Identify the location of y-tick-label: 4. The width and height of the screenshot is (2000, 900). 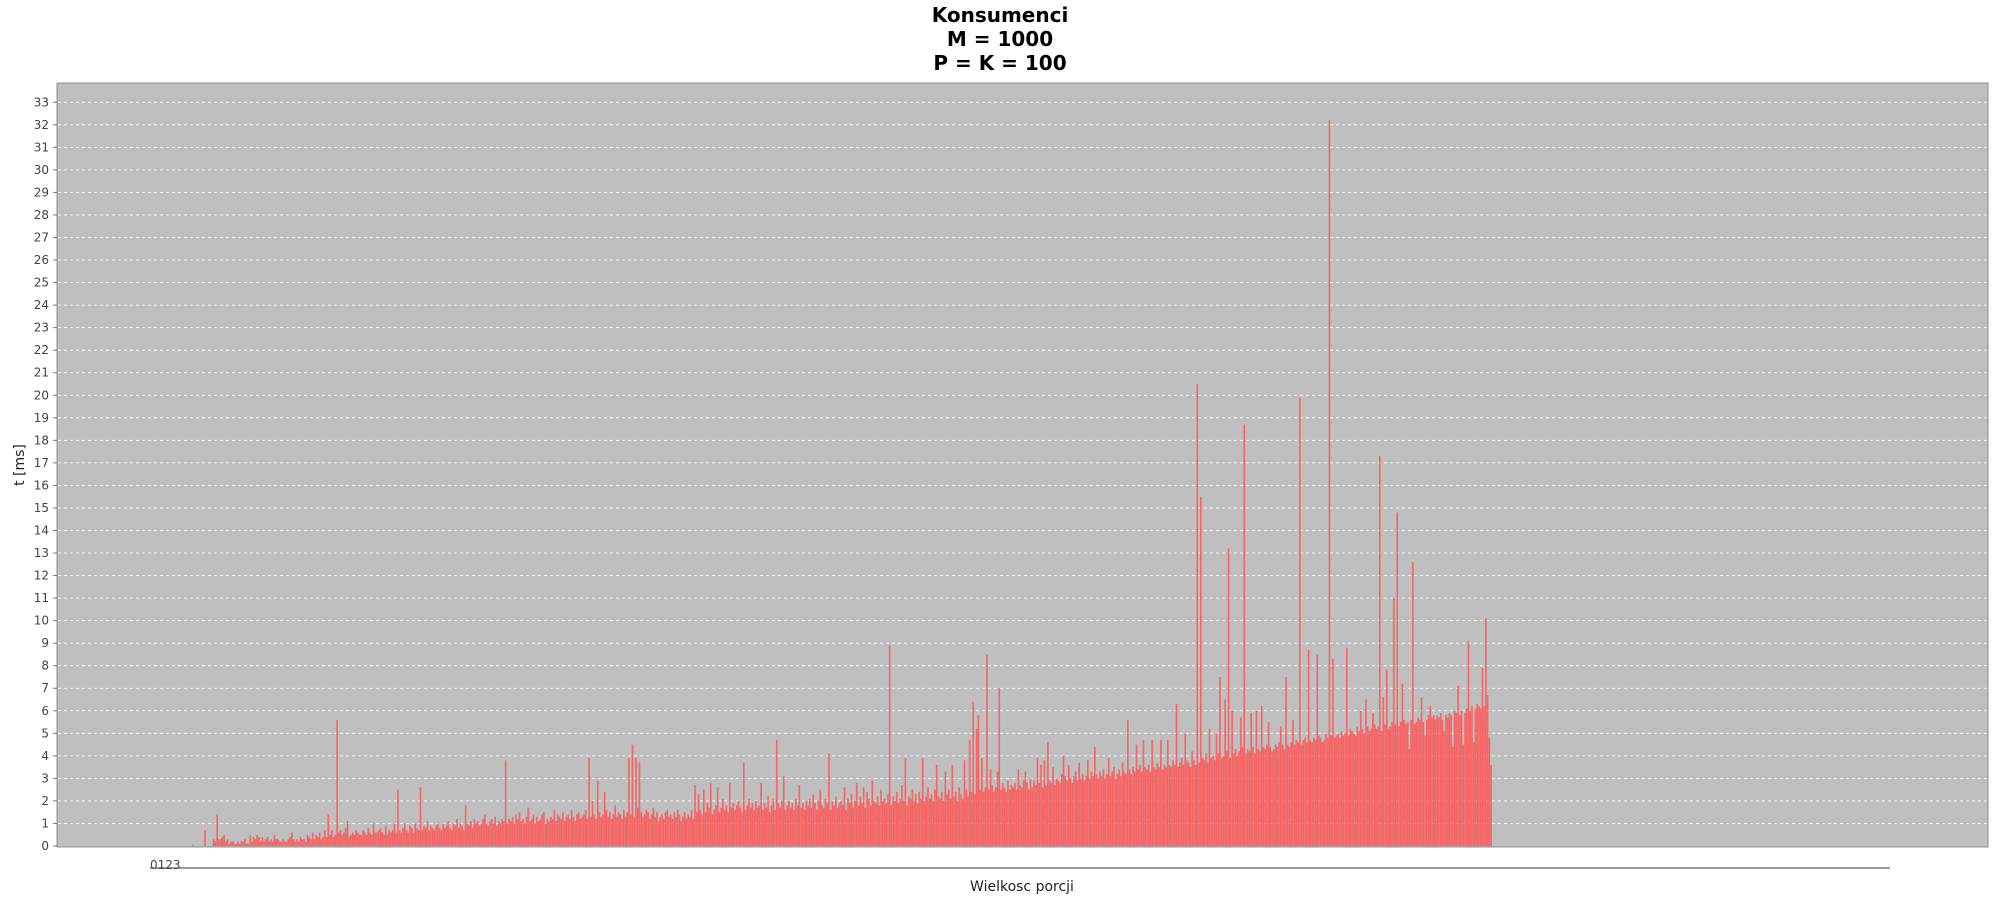
(45, 756).